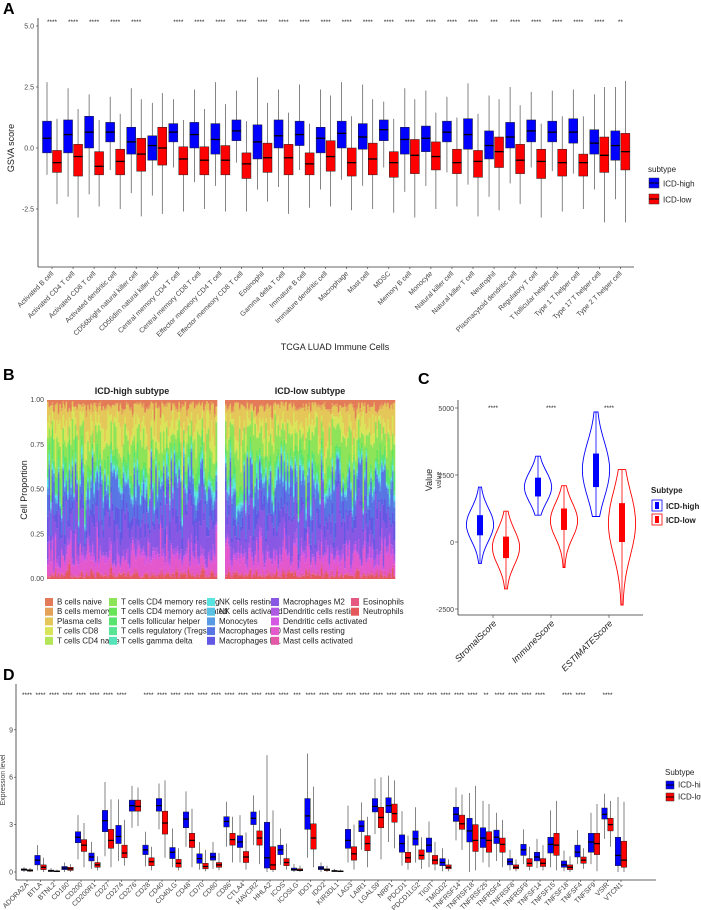 The width and height of the screenshot is (701, 910). Describe the element at coordinates (383, 280) in the screenshot. I see `x-tick-label: MDSC` at that location.